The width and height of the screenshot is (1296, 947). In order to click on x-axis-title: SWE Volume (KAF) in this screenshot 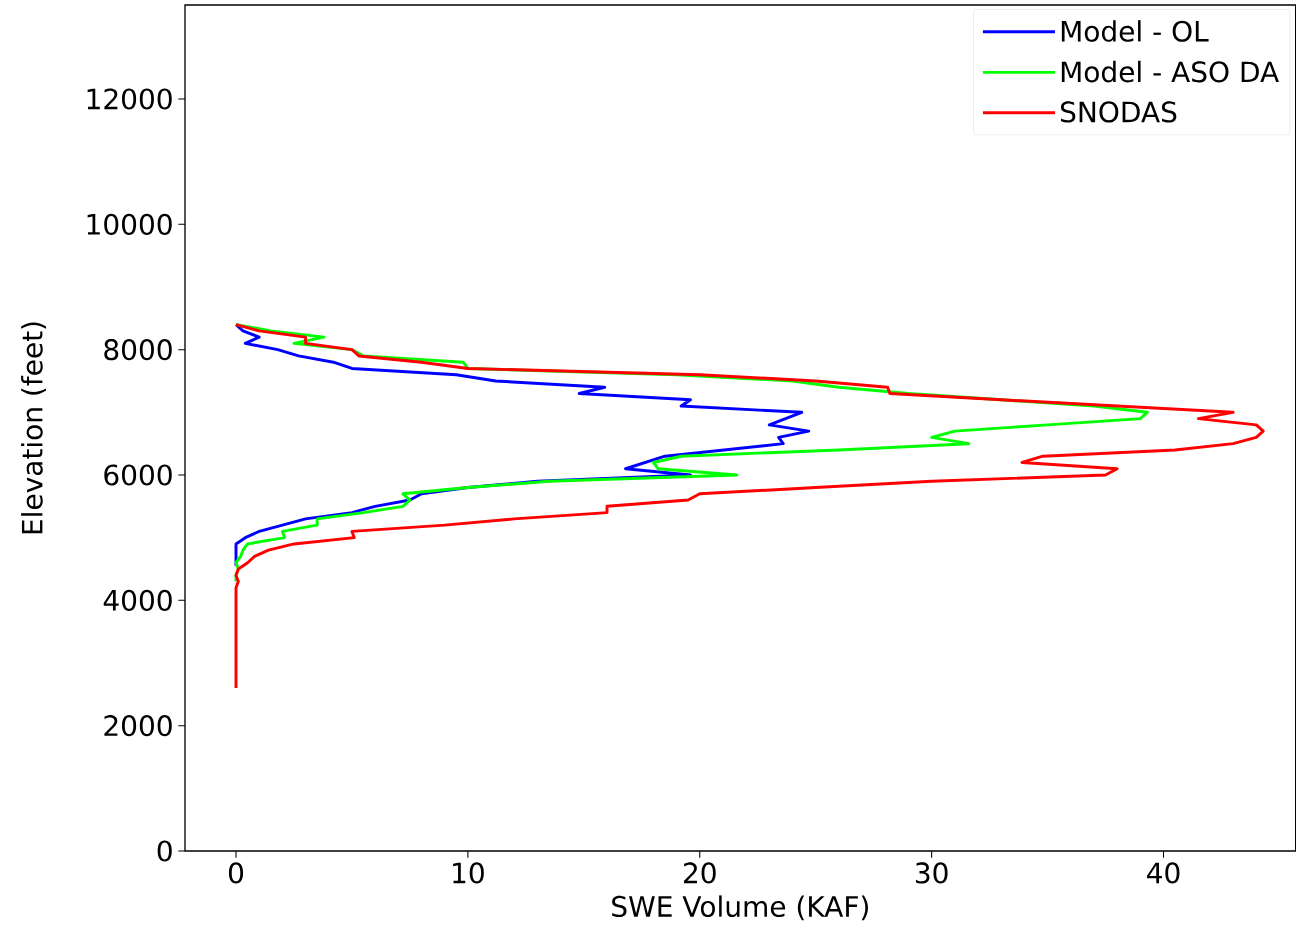, I will do `click(740, 908)`.